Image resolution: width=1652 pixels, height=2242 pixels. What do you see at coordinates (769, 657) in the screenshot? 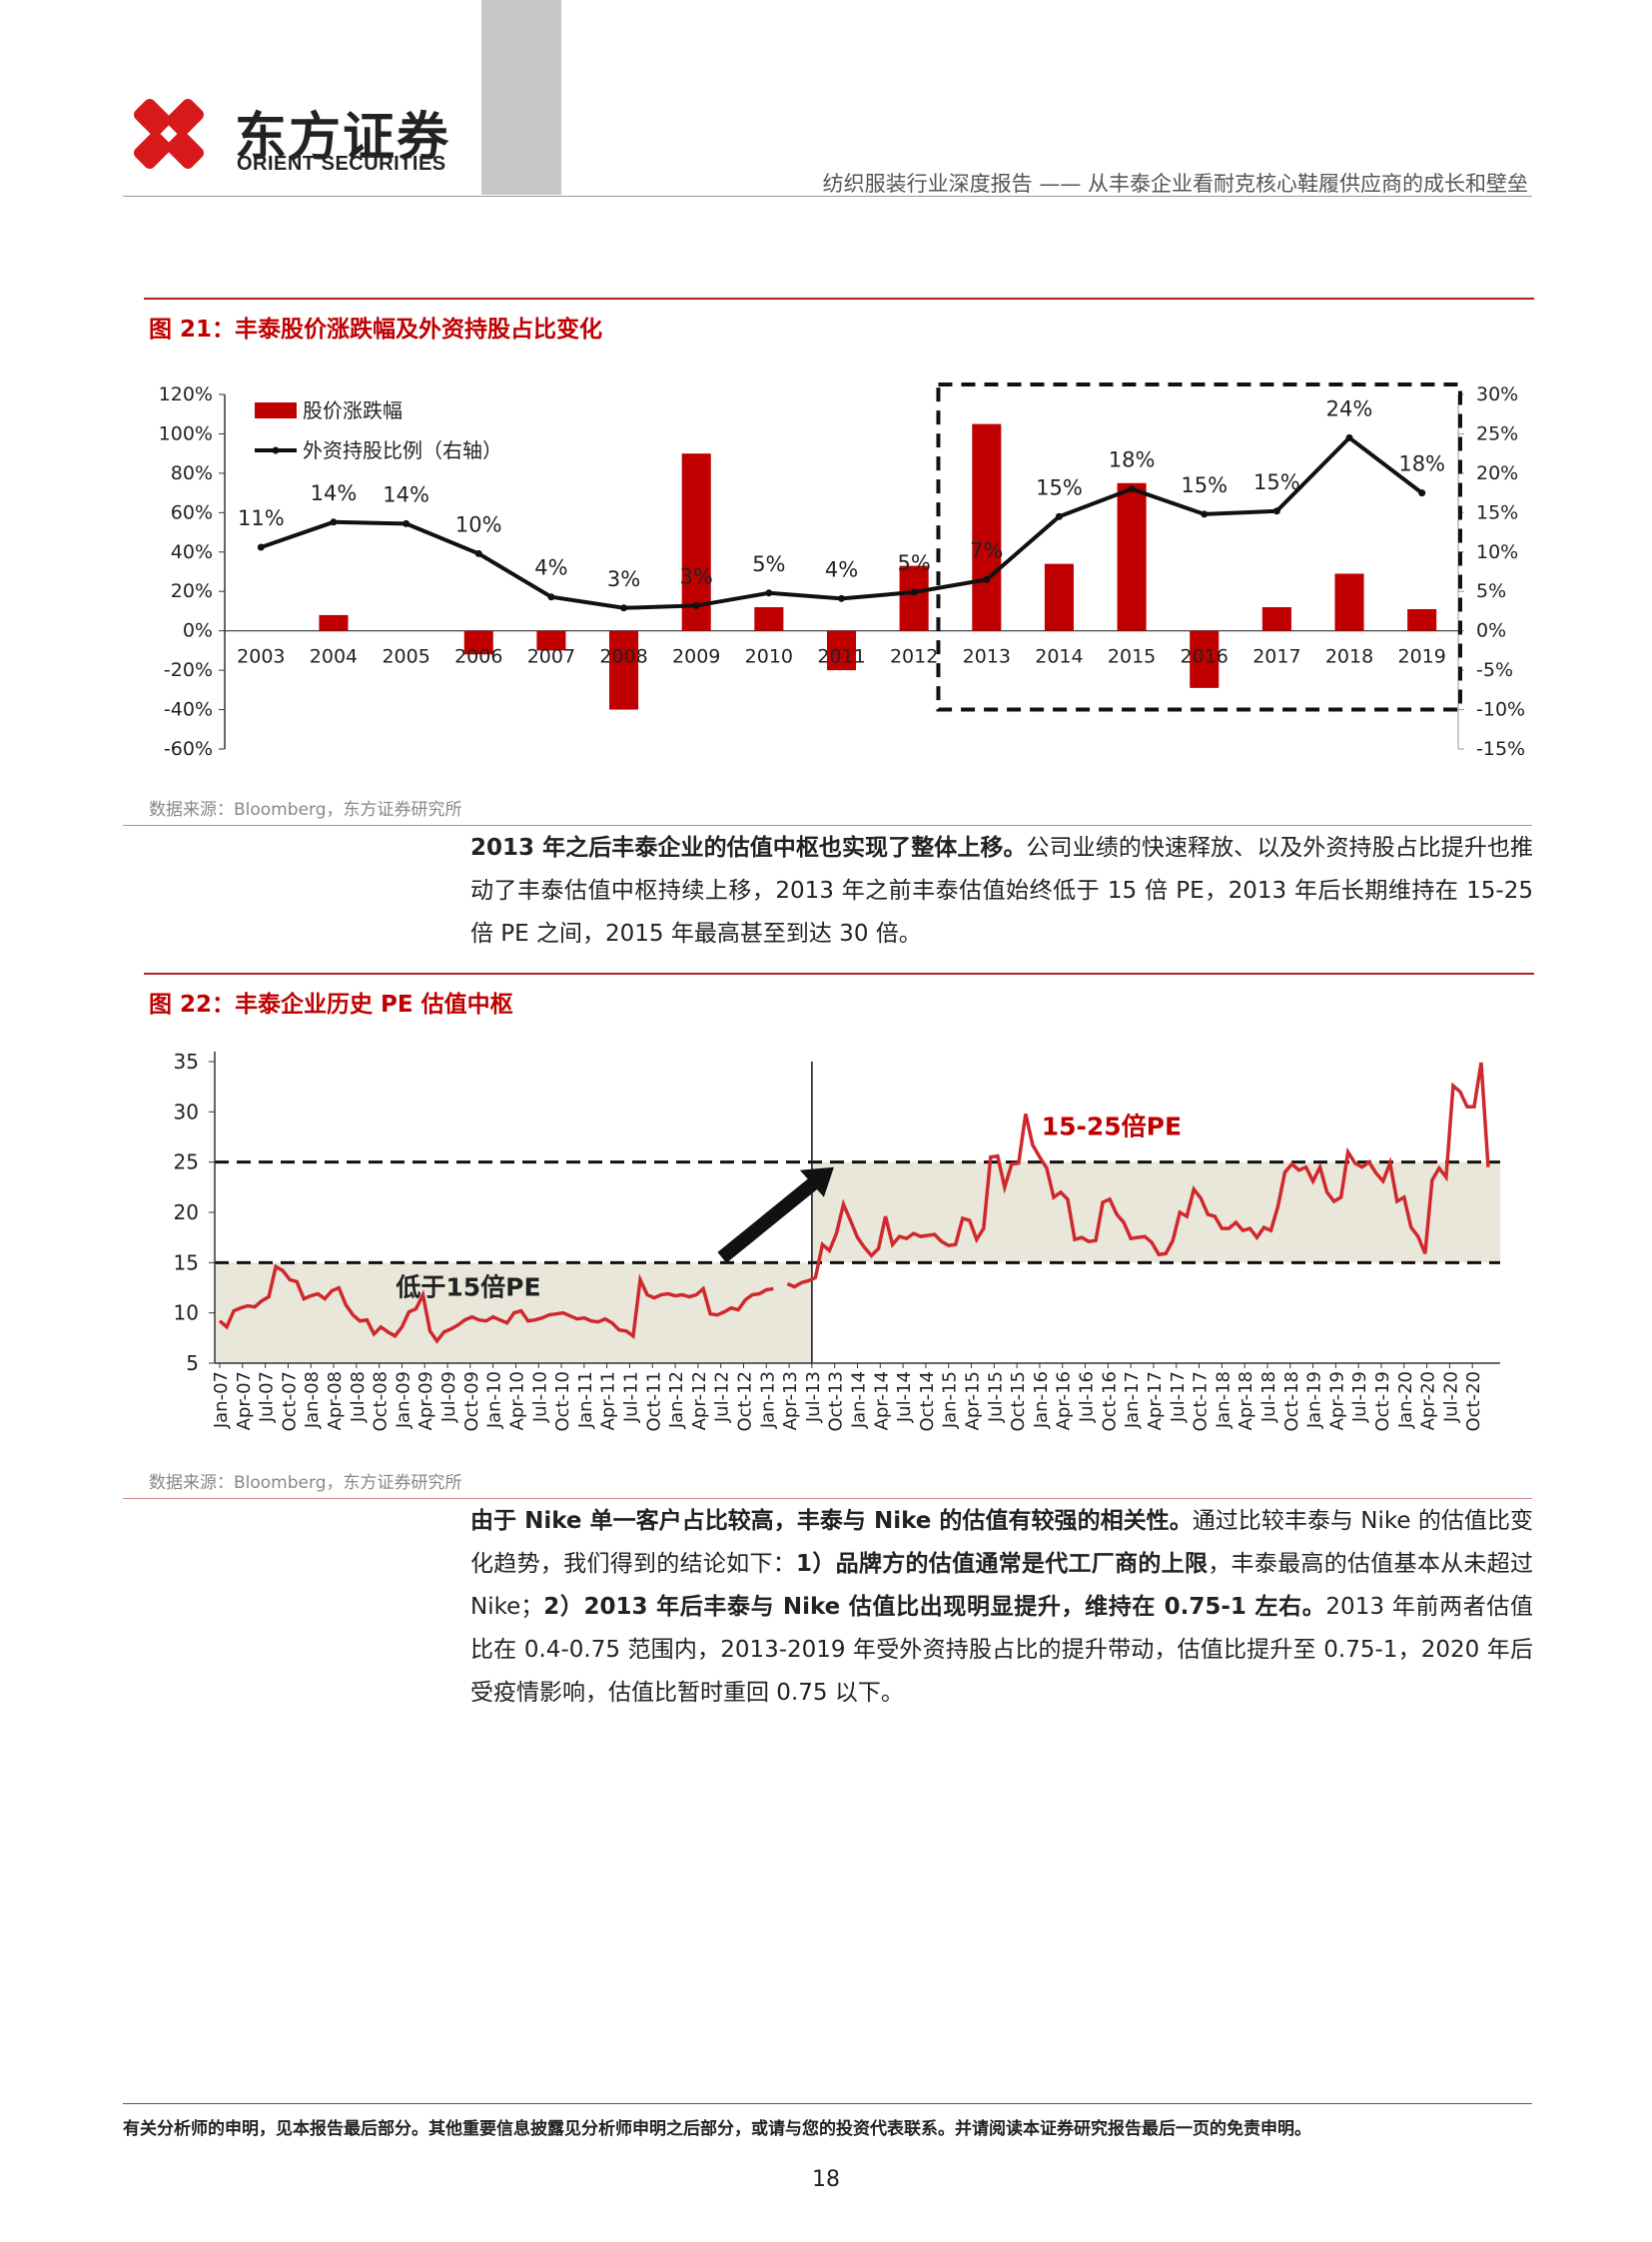
I see `x-label-2010: 2010` at bounding box center [769, 657].